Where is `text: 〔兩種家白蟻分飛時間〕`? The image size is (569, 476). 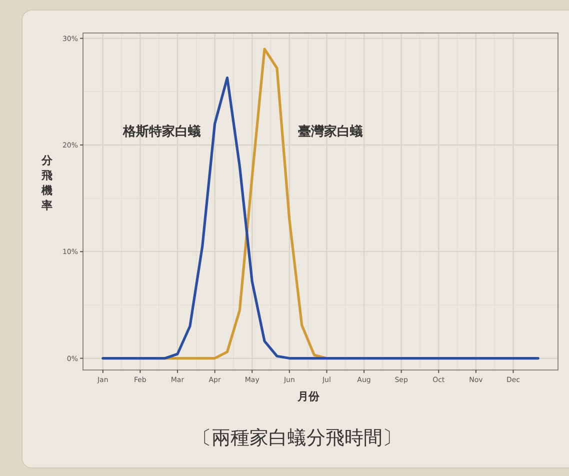
text: 〔兩種家白蟻分飛時間〕 is located at coordinates (297, 438).